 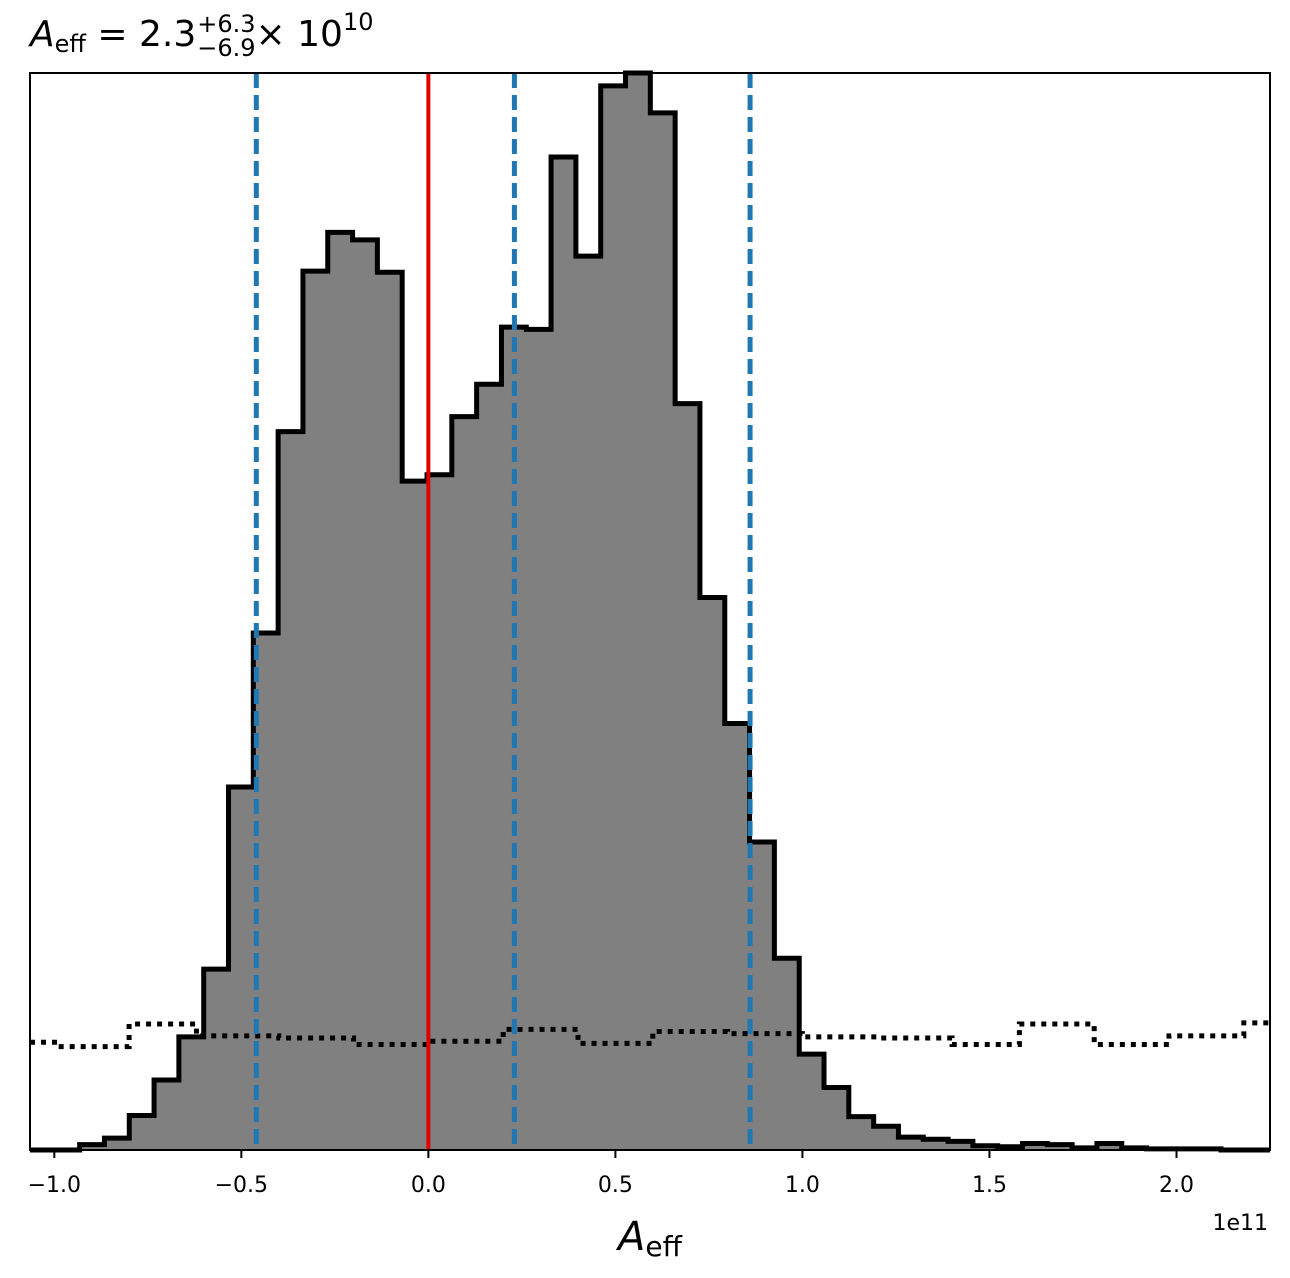 What do you see at coordinates (802, 1185) in the screenshot?
I see `x-tick-label: 1.0` at bounding box center [802, 1185].